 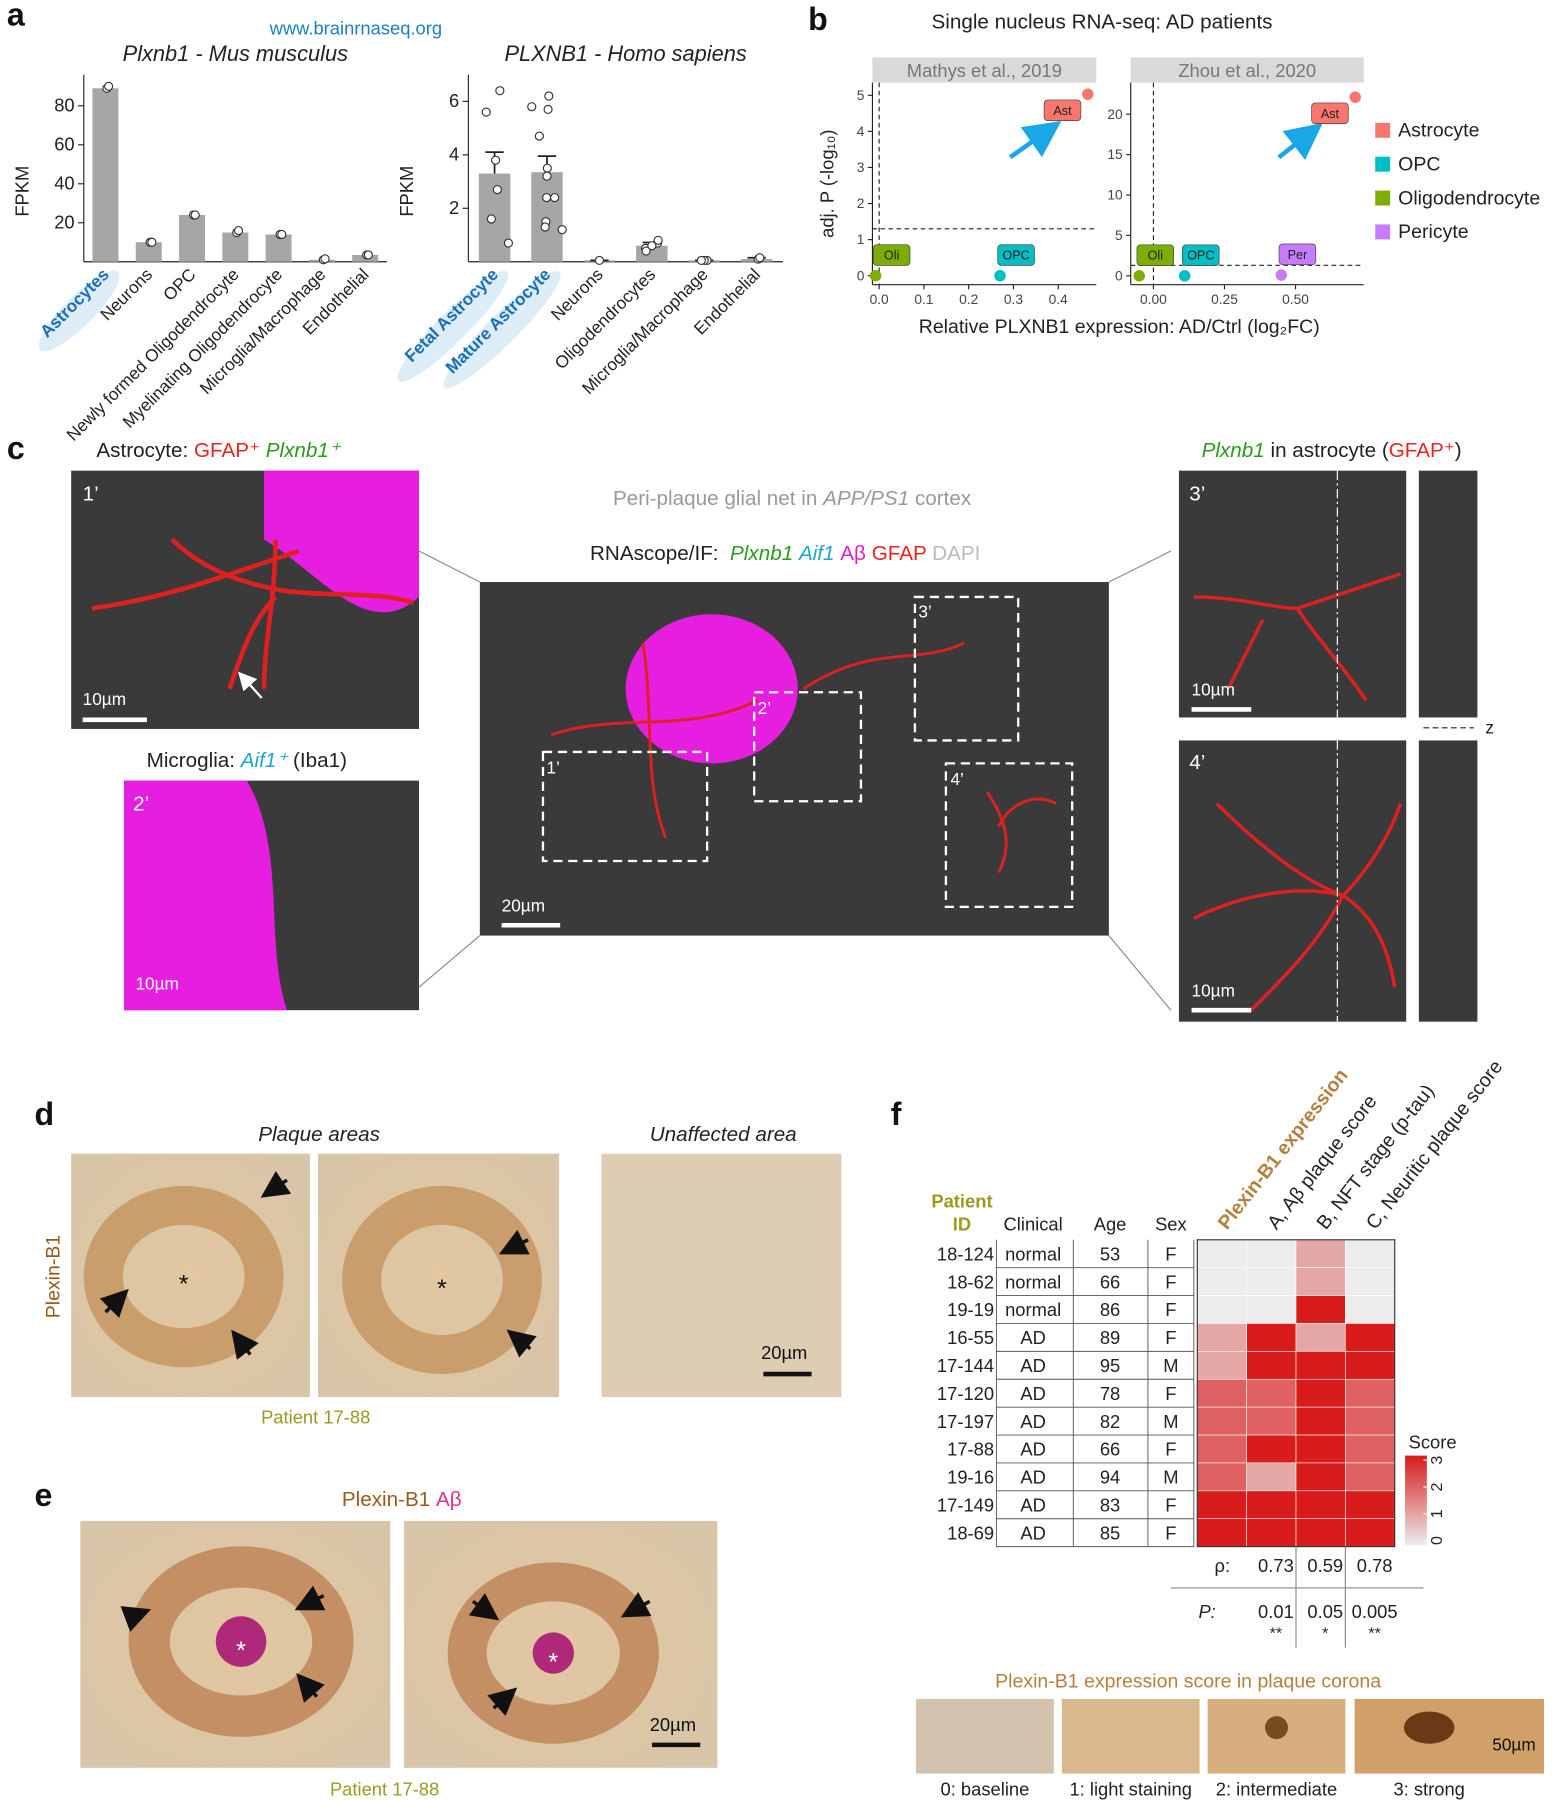 What do you see at coordinates (1433, 232) in the screenshot?
I see `legend-label: Pericyte` at bounding box center [1433, 232].